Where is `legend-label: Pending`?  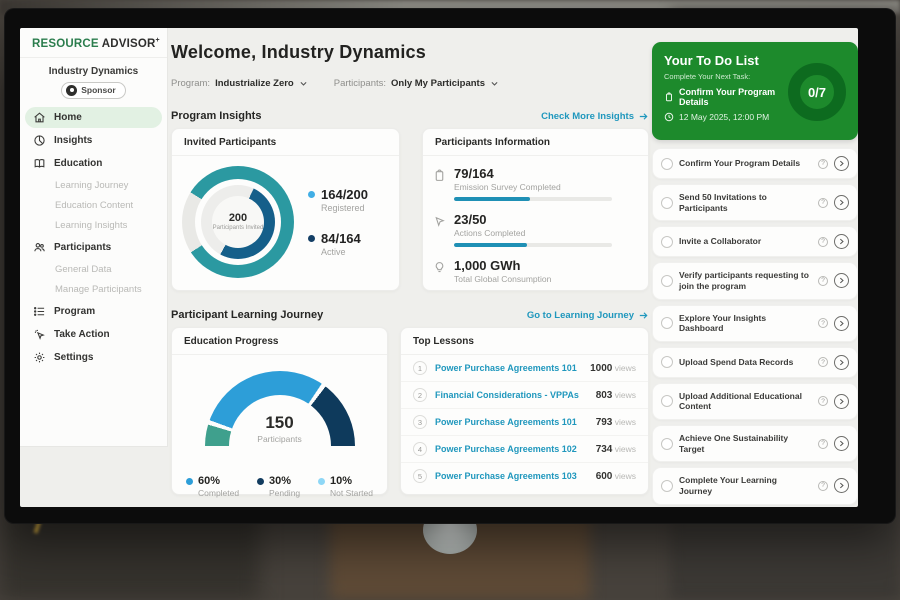 legend-label: Pending is located at coordinates (284, 493).